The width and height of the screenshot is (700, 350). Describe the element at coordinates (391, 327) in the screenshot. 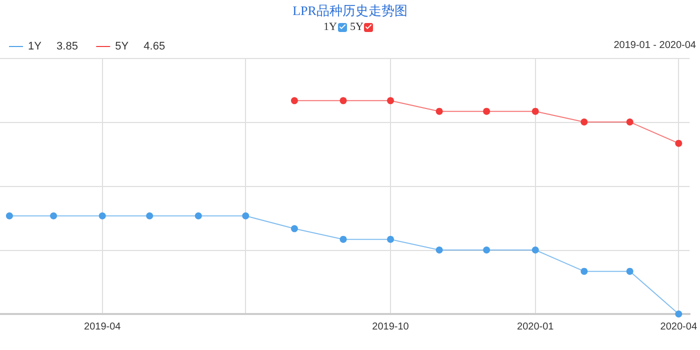

I see `x-tick-label: 2019-10` at that location.